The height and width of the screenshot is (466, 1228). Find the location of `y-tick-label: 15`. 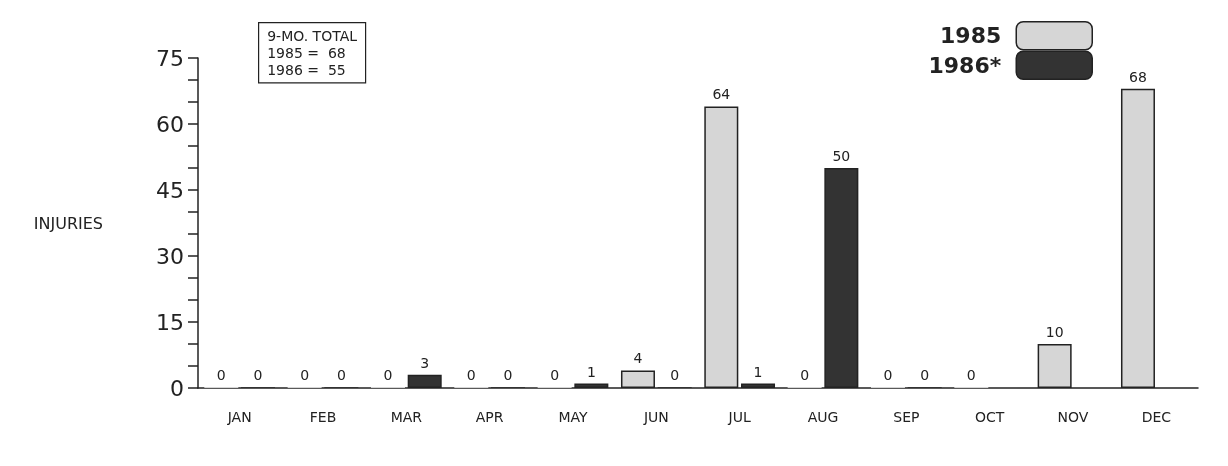

y-tick-label: 15 is located at coordinates (170, 322).